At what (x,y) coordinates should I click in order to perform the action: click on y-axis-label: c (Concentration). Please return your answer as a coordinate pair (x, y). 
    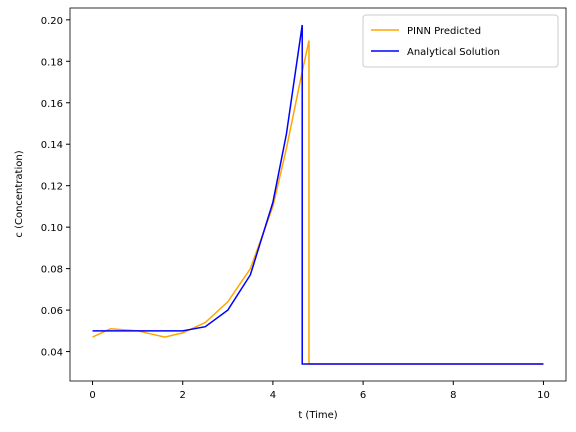
    Looking at the image, I should click on (19, 193).